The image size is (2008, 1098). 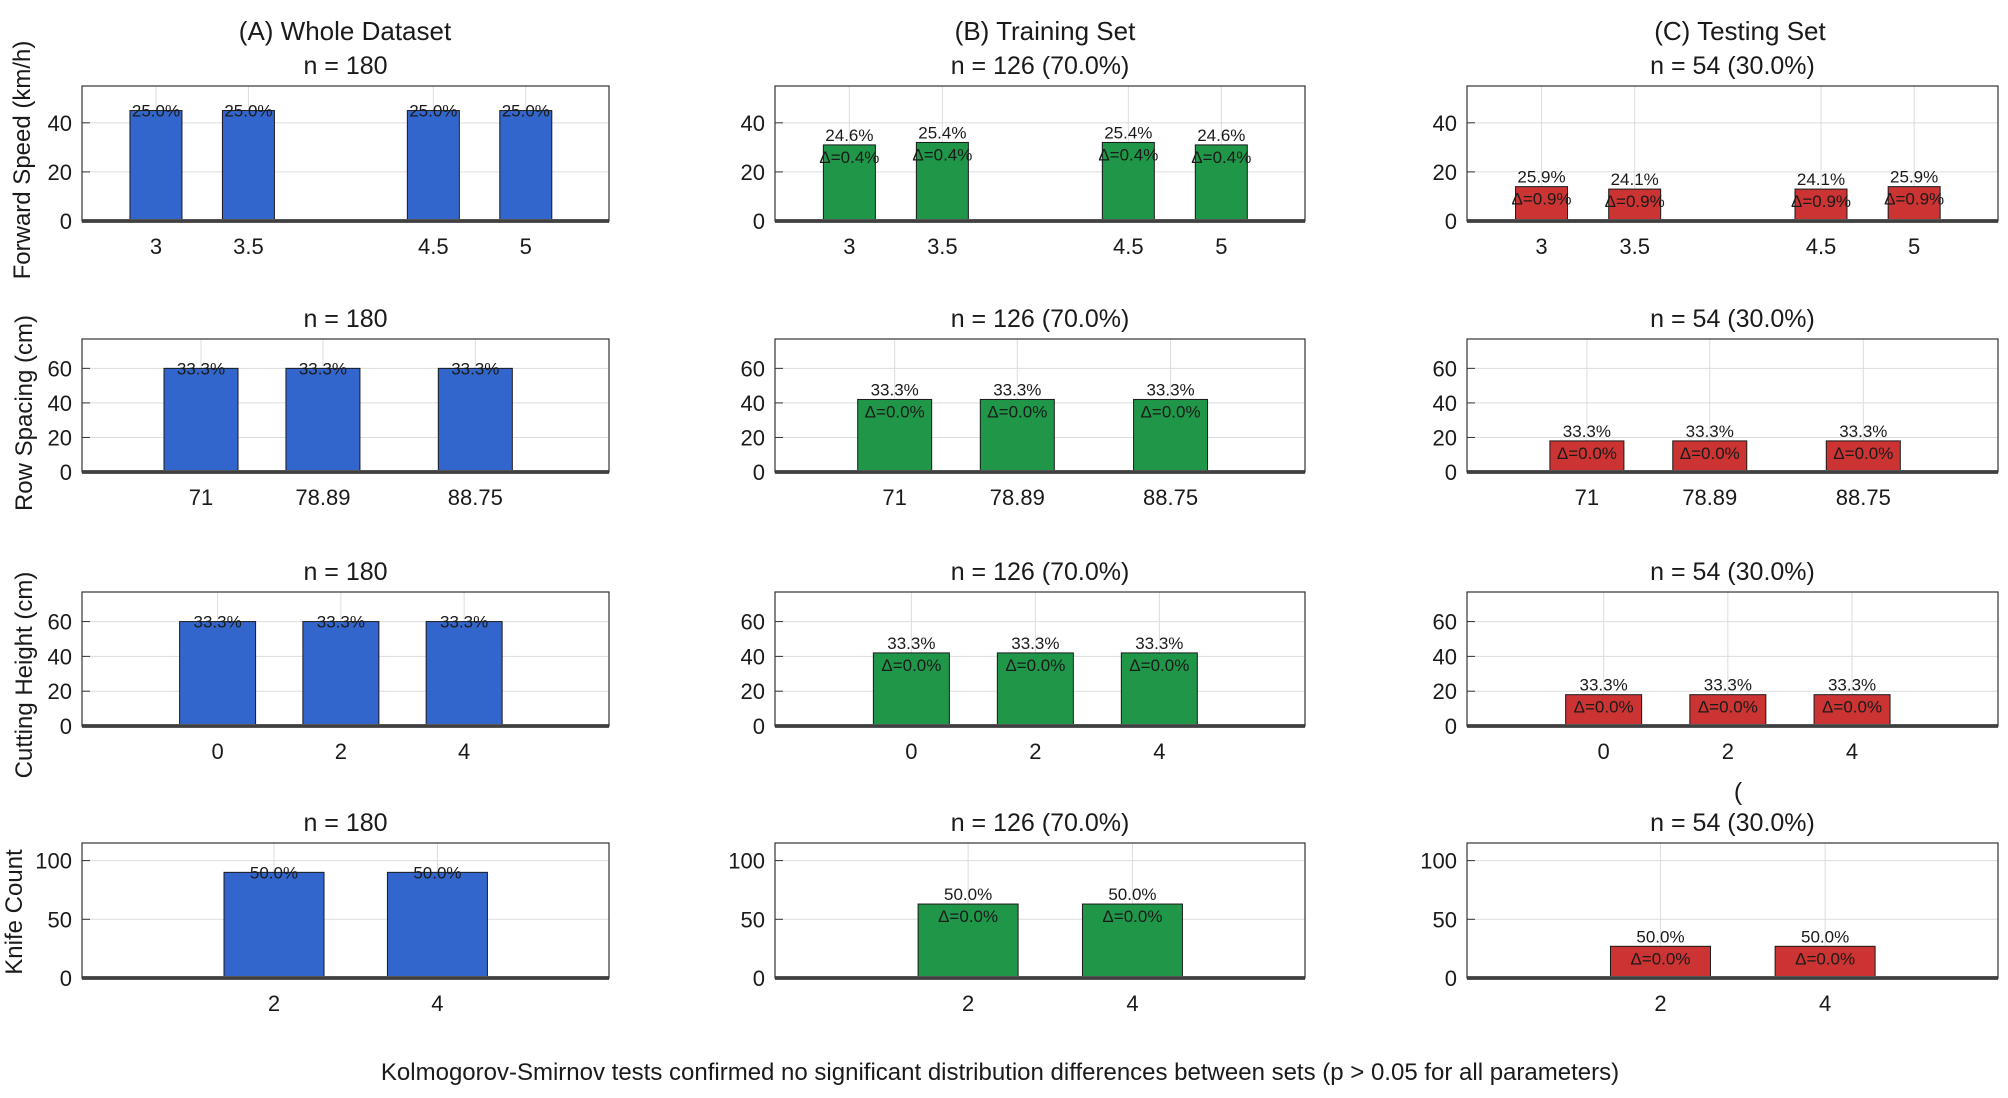 What do you see at coordinates (1914, 199) in the screenshot?
I see `bar-delta-label: Δ=0.9%` at bounding box center [1914, 199].